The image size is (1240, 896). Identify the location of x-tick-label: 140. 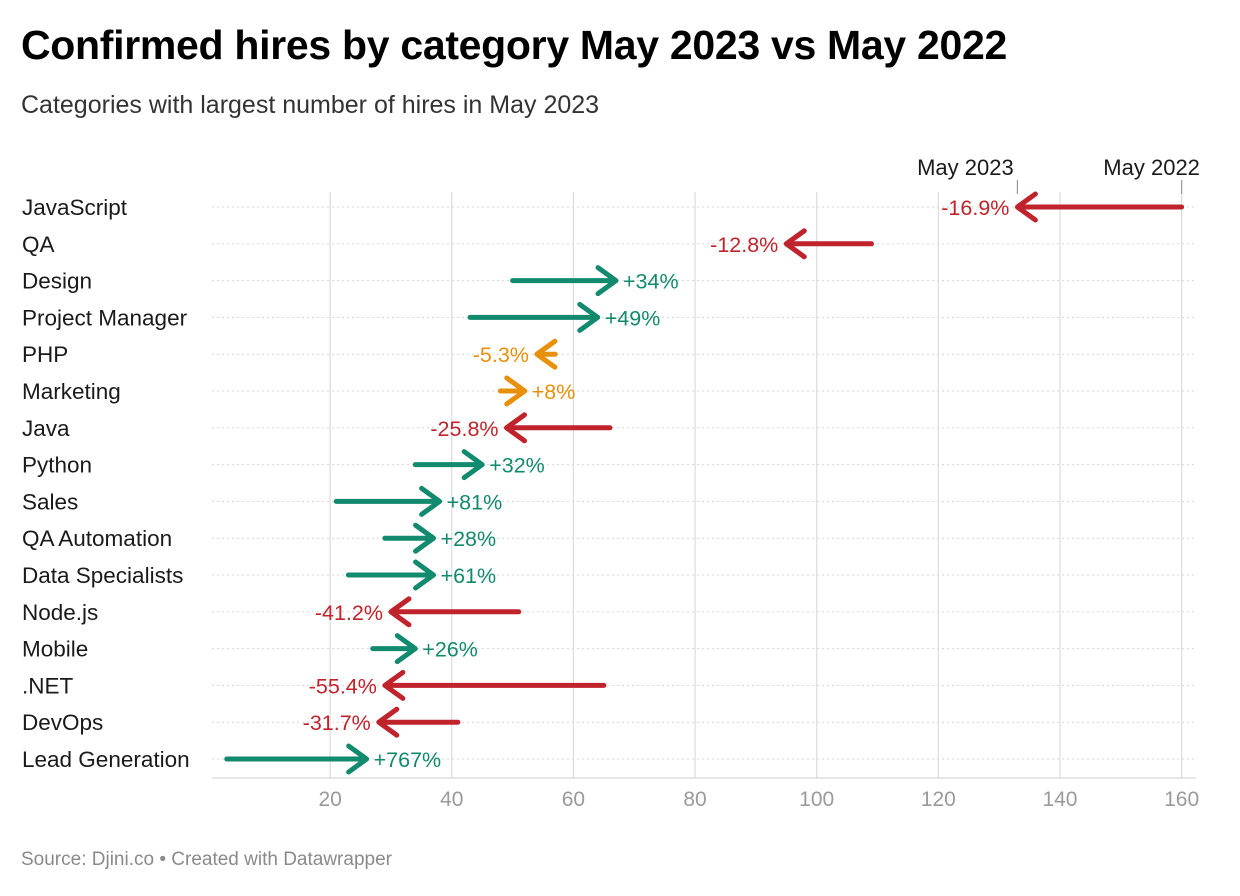
(1059, 799).